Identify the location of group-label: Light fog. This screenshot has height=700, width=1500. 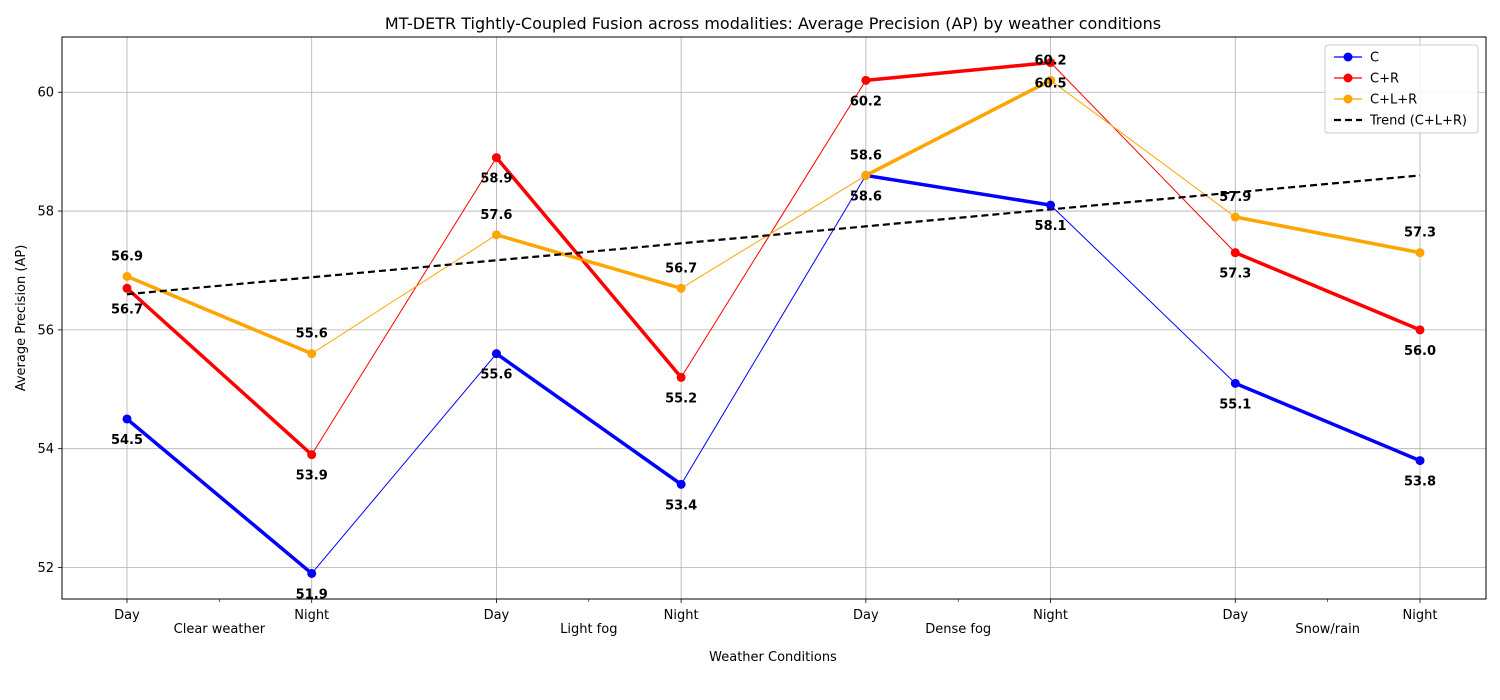
(588, 629).